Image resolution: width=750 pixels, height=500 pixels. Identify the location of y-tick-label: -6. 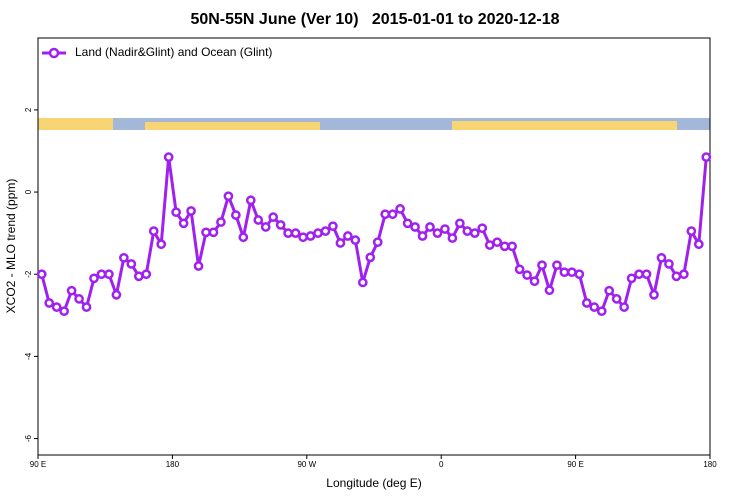
(28, 438).